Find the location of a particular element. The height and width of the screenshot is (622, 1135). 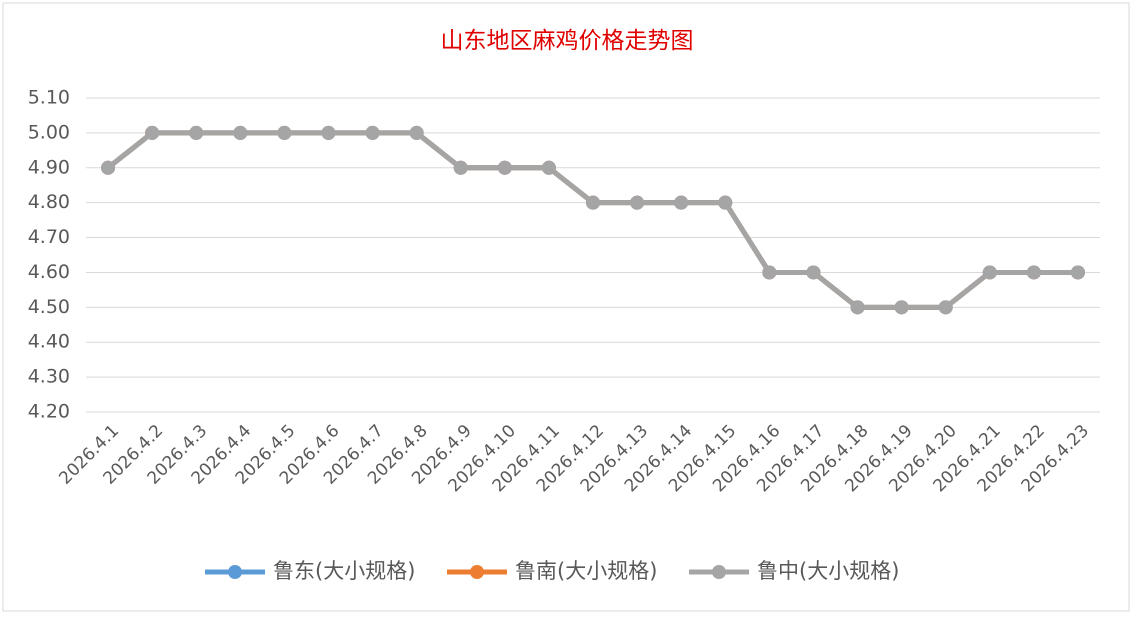

y-tick-label: 4.30 is located at coordinates (49, 377).